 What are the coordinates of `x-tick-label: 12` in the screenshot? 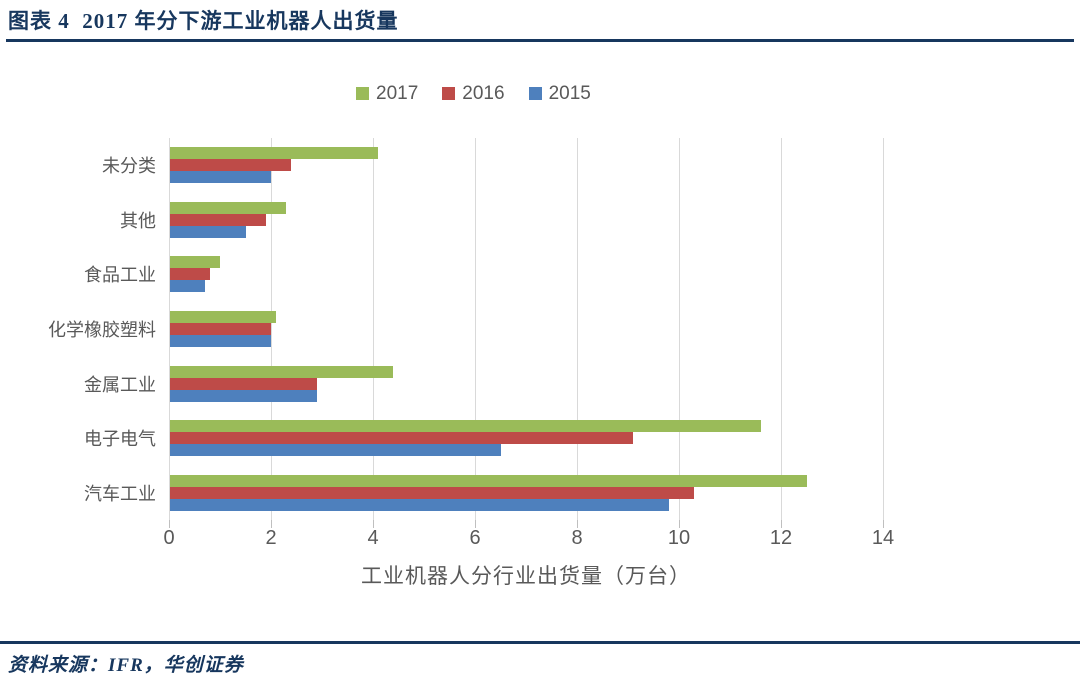 It's located at (781, 538).